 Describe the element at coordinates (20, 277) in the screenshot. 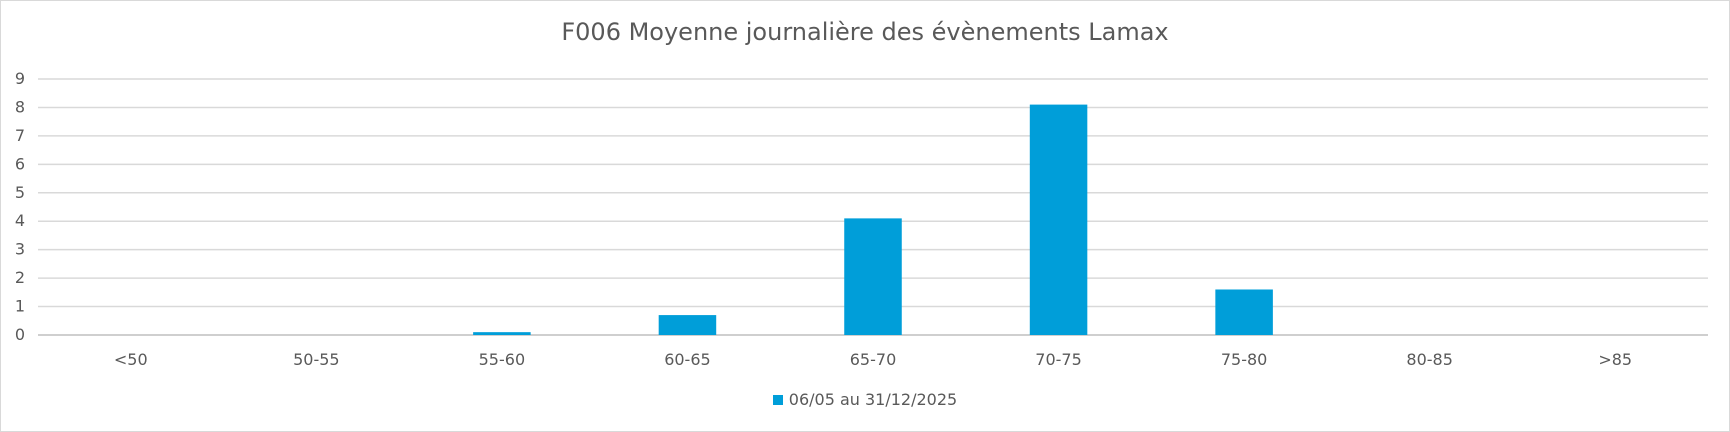

I see `y-tick-label: 2` at that location.